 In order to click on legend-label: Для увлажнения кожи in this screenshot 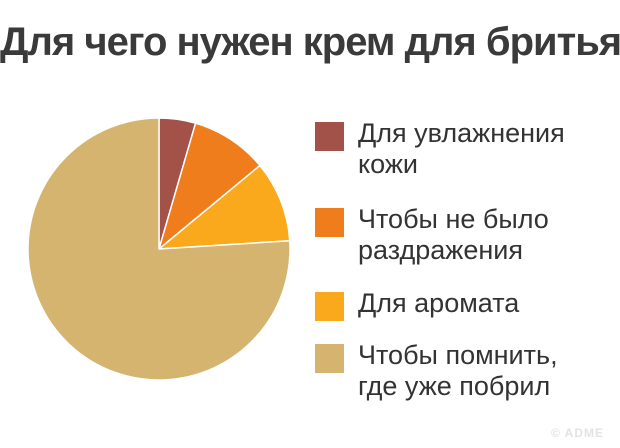, I will do `click(461, 148)`.